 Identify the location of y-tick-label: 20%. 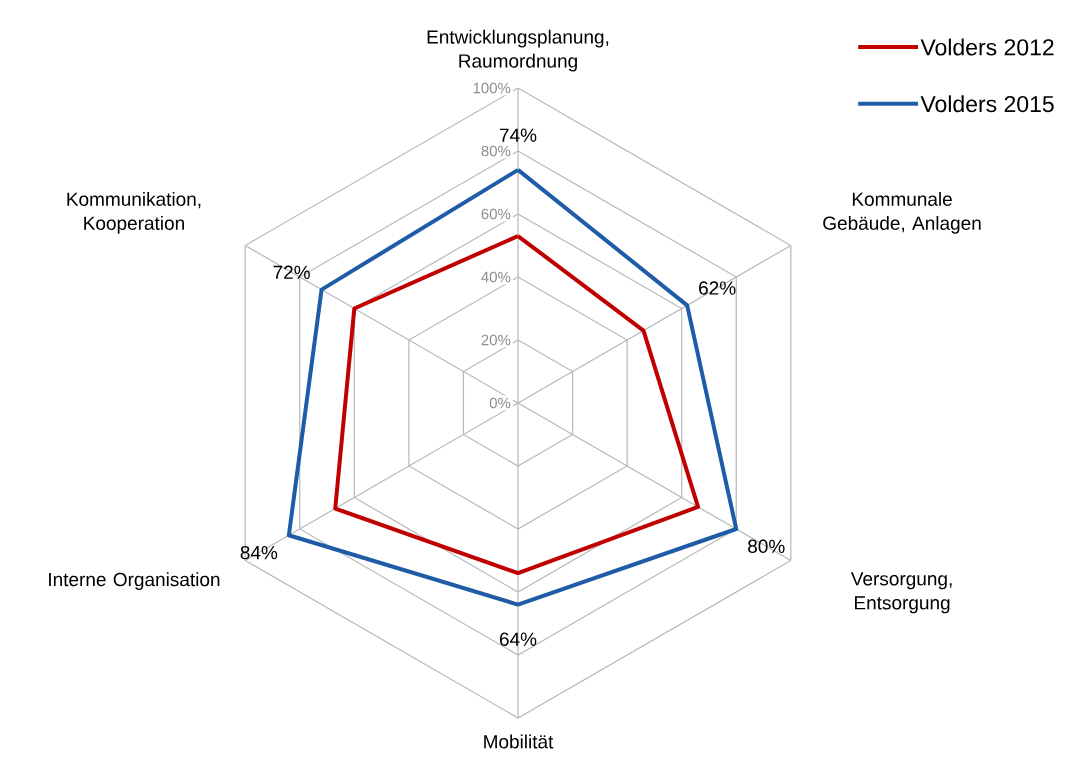
(496, 340).